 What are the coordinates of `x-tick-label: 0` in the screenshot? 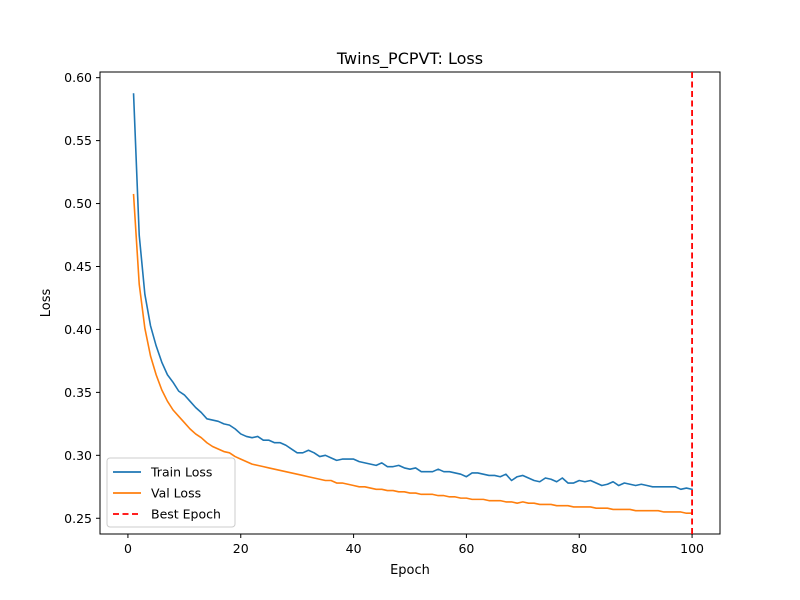 It's located at (128, 548).